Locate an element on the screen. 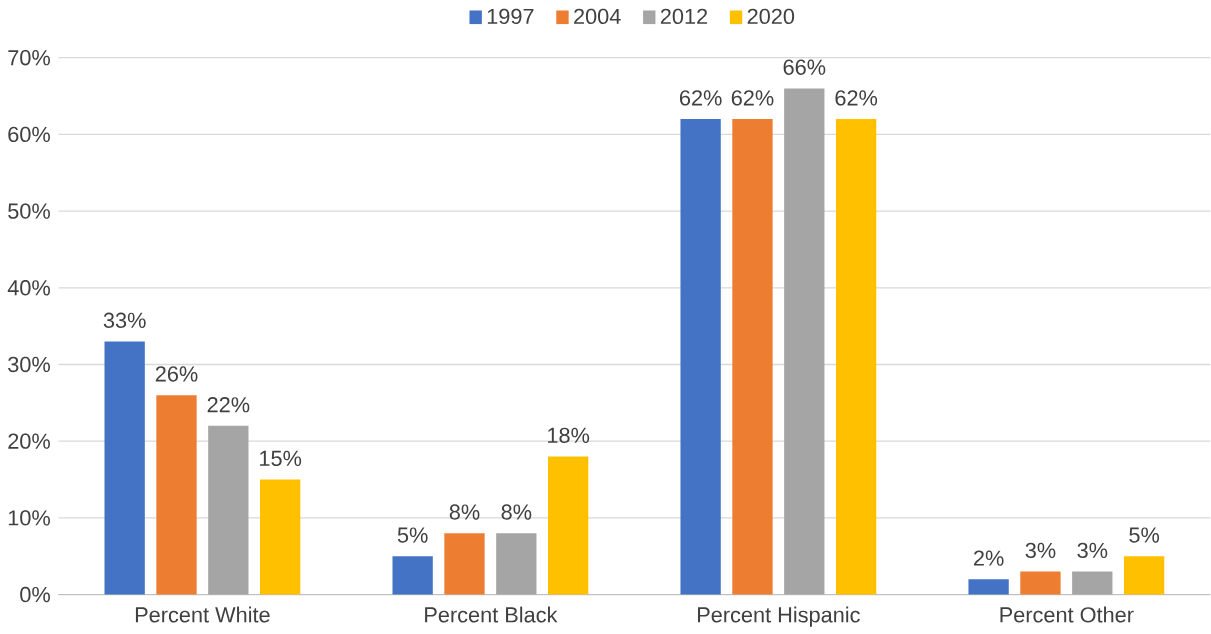 This screenshot has width=1211, height=634. data-label: 66% is located at coordinates (804, 67).